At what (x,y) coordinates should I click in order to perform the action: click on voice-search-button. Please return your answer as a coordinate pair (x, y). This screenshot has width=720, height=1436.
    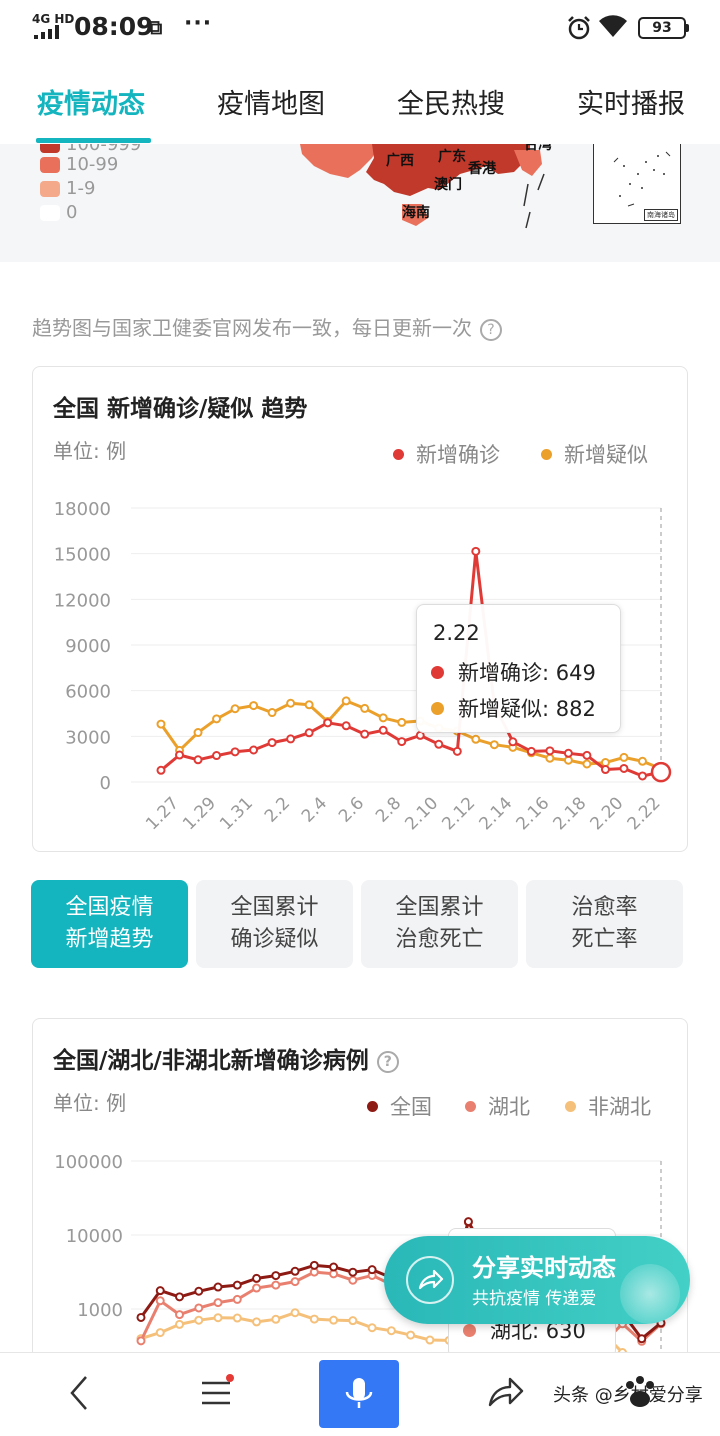
    Looking at the image, I should click on (359, 1394).